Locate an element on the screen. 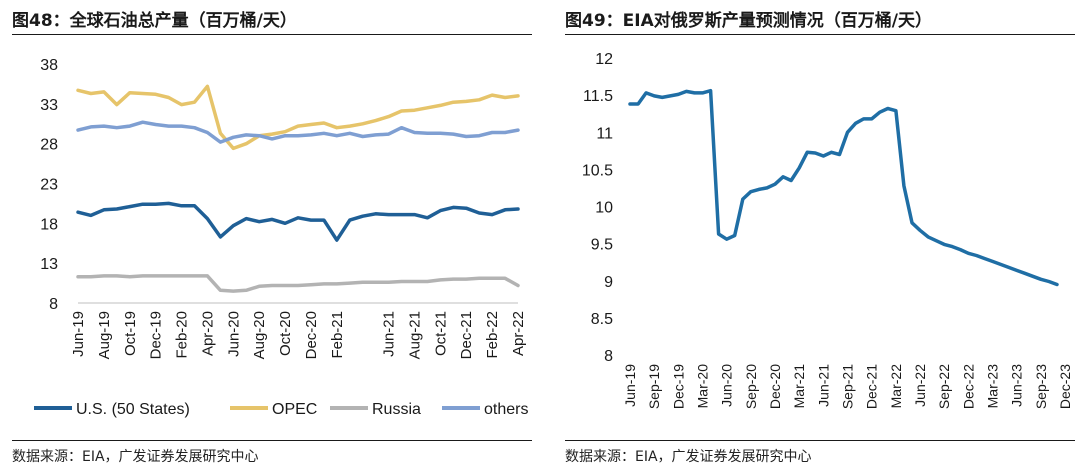 This screenshot has height=470, width=1080. y-tick-label: 18 is located at coordinates (49, 224).